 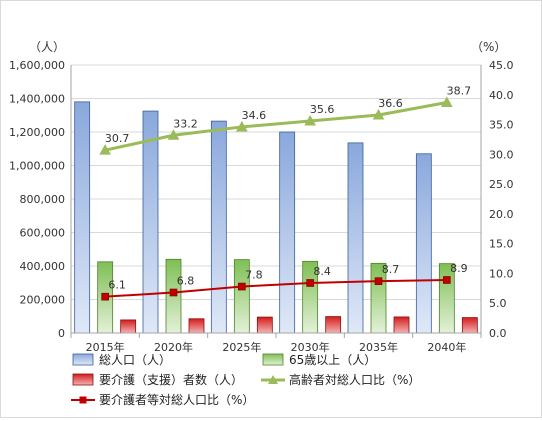 What do you see at coordinates (322, 271) in the screenshot?
I see `care-ratio-data-label: 8.4` at bounding box center [322, 271].